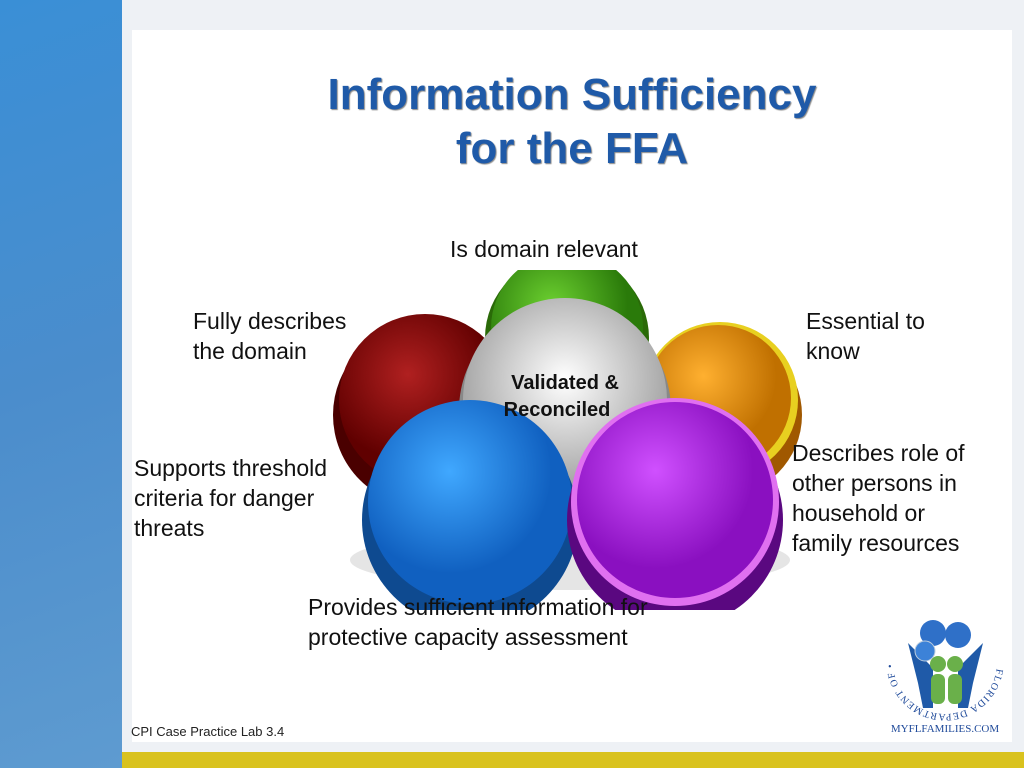 Image resolution: width=1024 pixels, height=768 pixels. Describe the element at coordinates (865, 321) in the screenshot. I see `label-line: Essential to` at that location.